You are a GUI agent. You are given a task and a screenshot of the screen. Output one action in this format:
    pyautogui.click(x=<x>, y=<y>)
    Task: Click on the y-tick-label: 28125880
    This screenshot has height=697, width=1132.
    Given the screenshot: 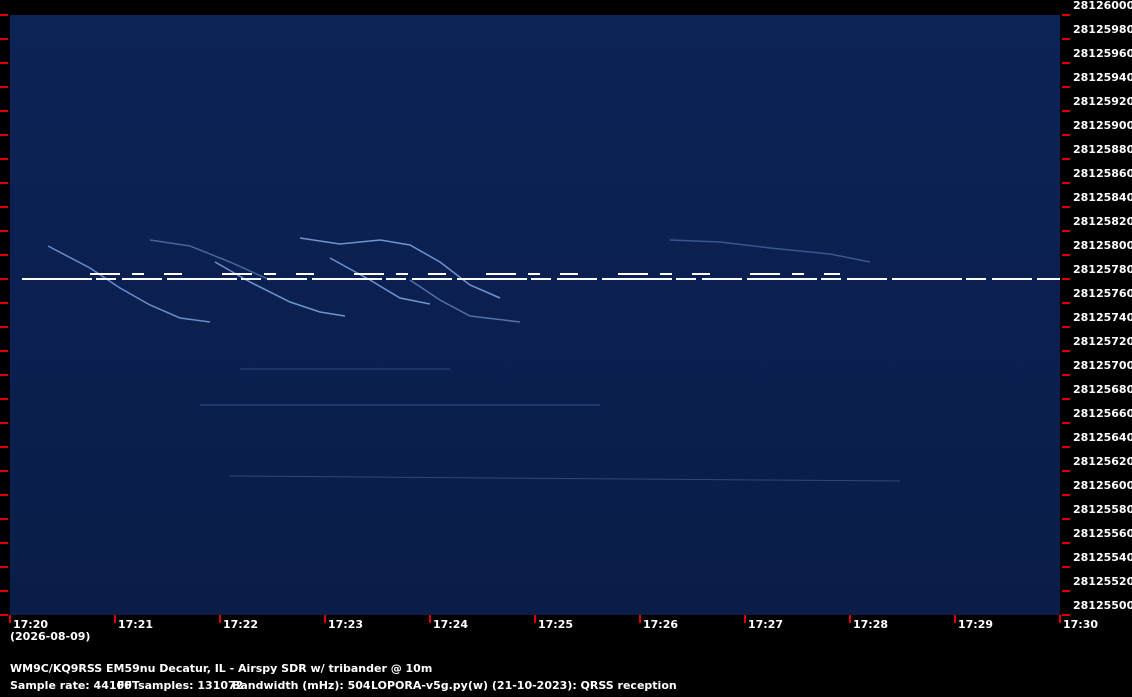 What is the action you would take?
    pyautogui.click(x=1102, y=149)
    